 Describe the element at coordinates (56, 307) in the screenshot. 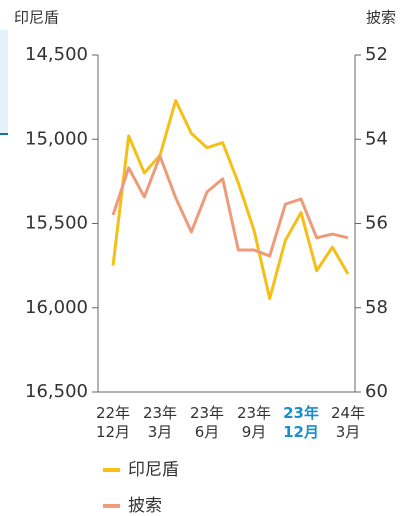

I see `y-tick-label: 16,000` at that location.